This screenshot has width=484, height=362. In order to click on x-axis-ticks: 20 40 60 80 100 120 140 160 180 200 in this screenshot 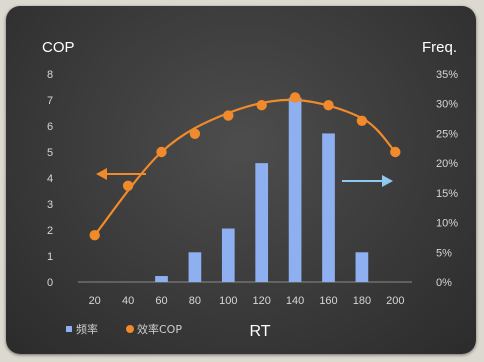, I will do `click(247, 301)`.